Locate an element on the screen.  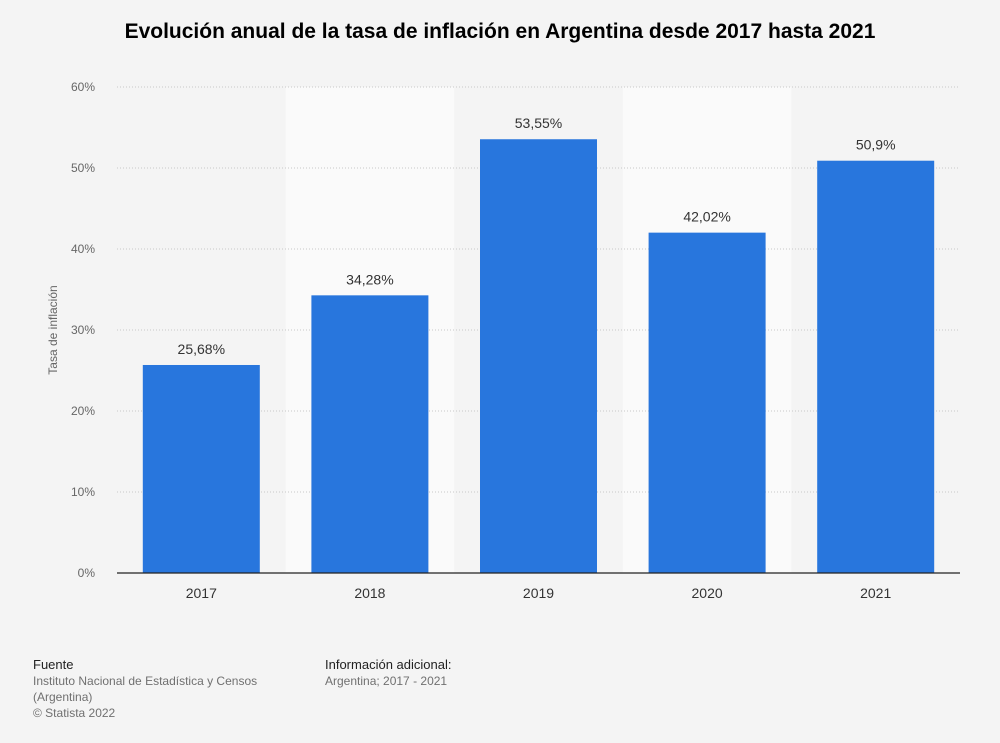
source-heading: Fuente is located at coordinates (53, 664).